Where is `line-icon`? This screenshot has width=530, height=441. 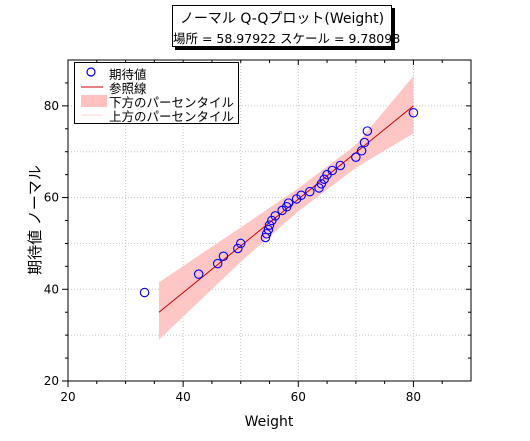 line-icon is located at coordinates (92, 87).